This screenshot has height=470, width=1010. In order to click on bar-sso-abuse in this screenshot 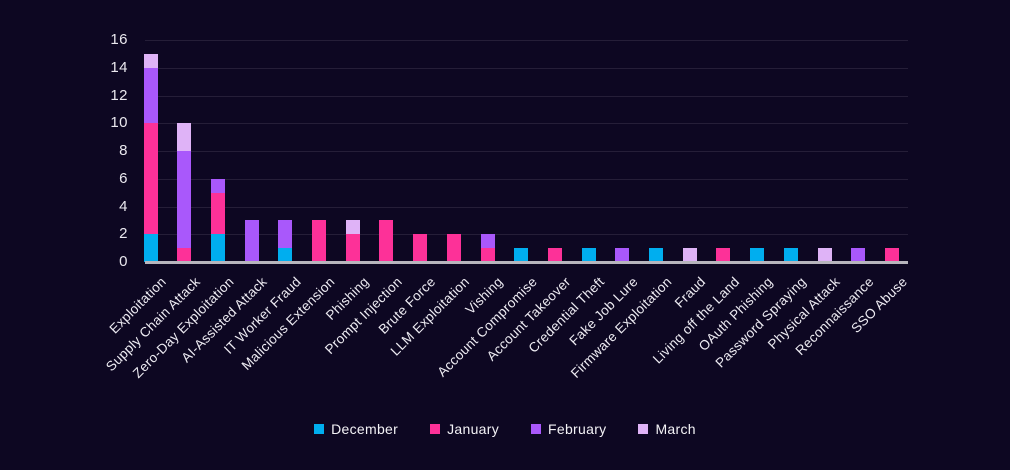, I will do `click(891, 255)`.